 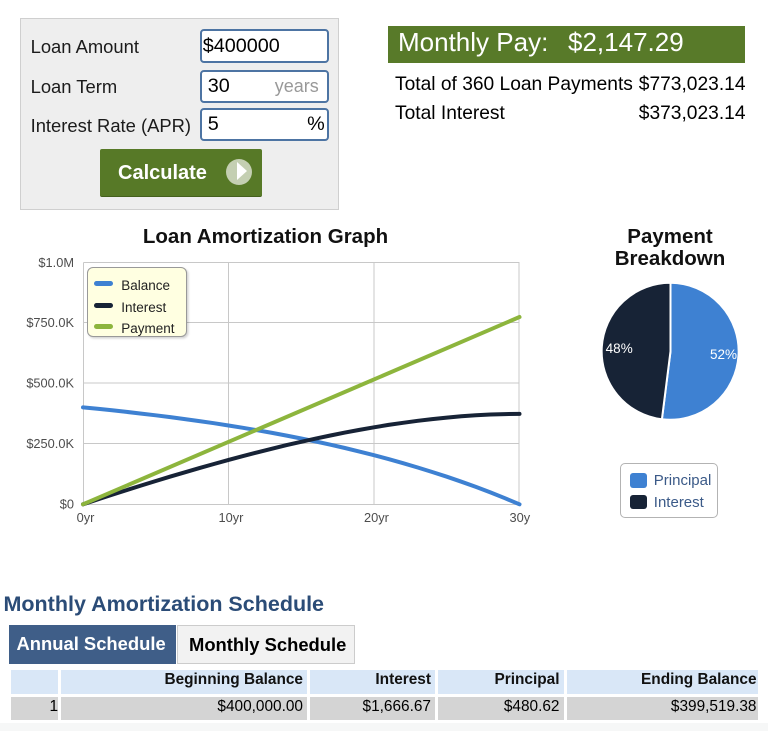 I want to click on svg-text: $0, so click(x=67, y=504).